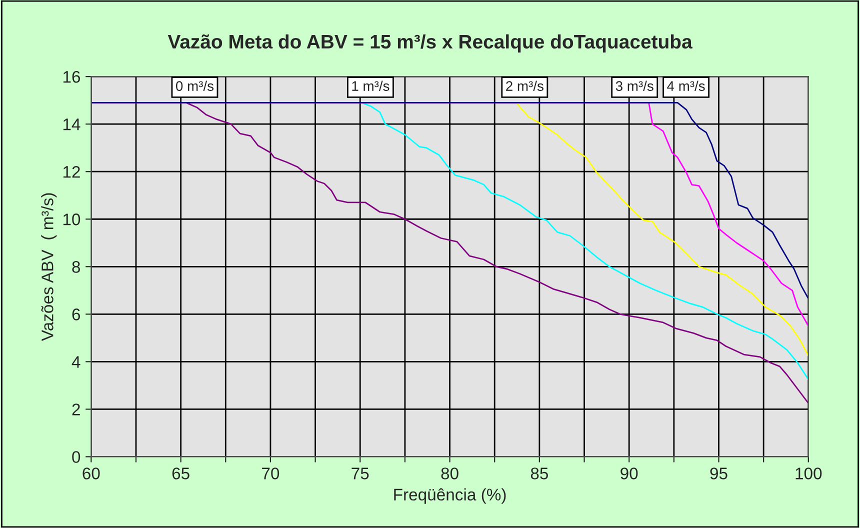  What do you see at coordinates (450, 496) in the screenshot?
I see `x-axis-title: Freqüência (%)` at bounding box center [450, 496].